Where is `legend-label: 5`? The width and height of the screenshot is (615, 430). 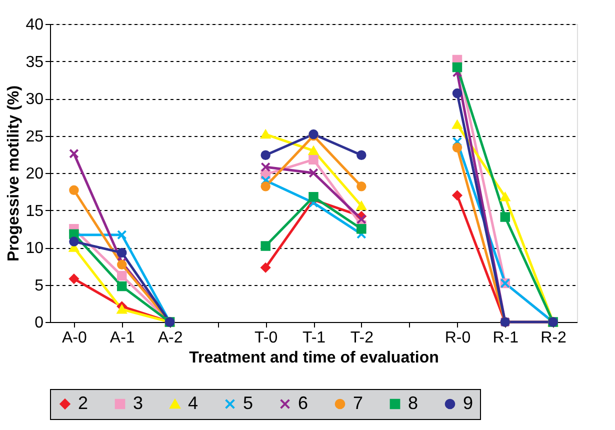 legend-label: 5 is located at coordinates (248, 403).